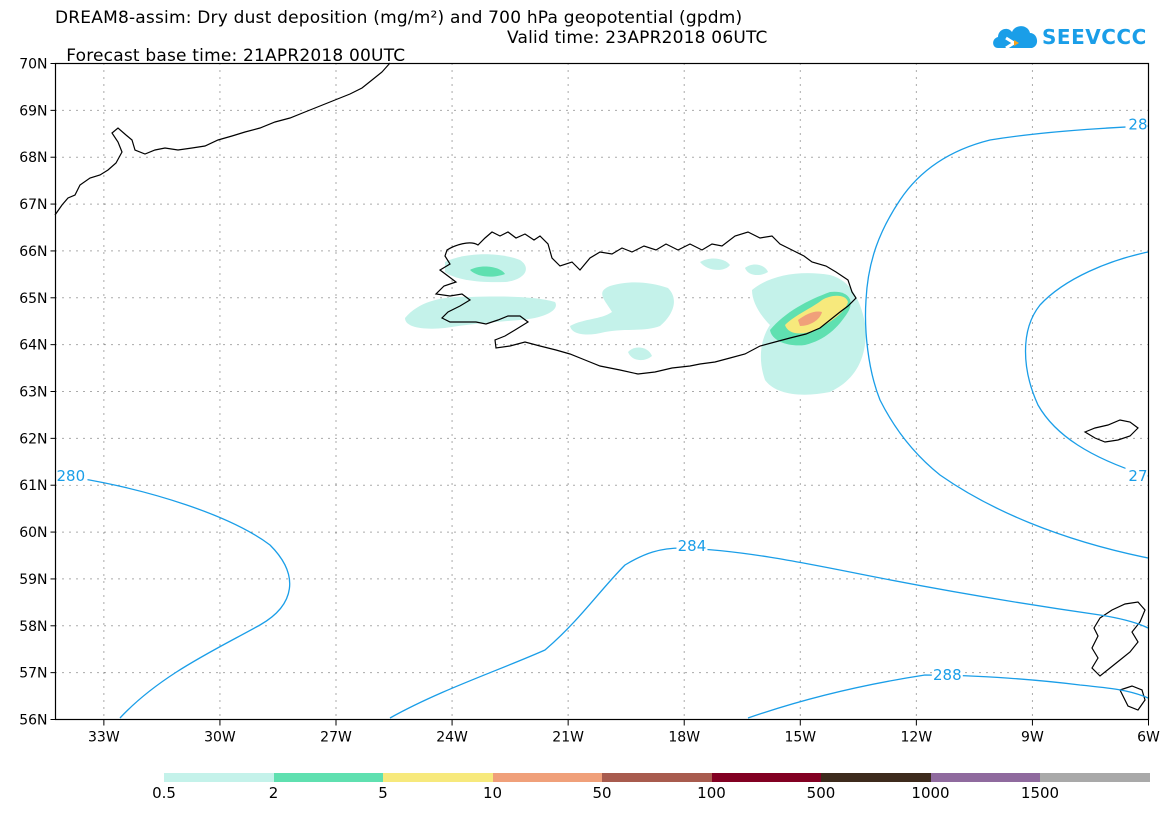 This screenshot has width=1175, height=815. What do you see at coordinates (1148, 738) in the screenshot?
I see `lon-label: 6W` at bounding box center [1148, 738].